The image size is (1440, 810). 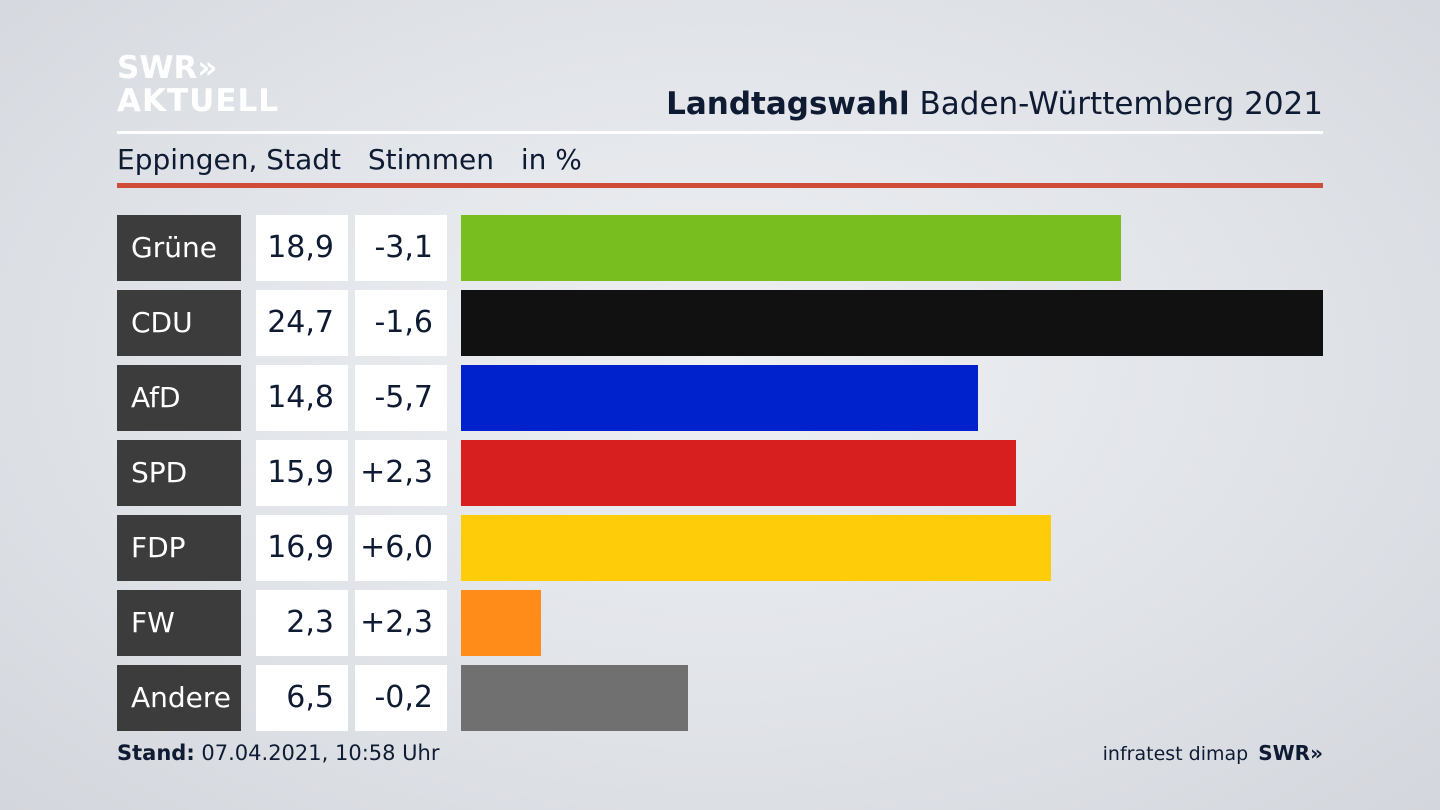 What do you see at coordinates (401, 548) in the screenshot?
I see `change-label: +6,0` at bounding box center [401, 548].